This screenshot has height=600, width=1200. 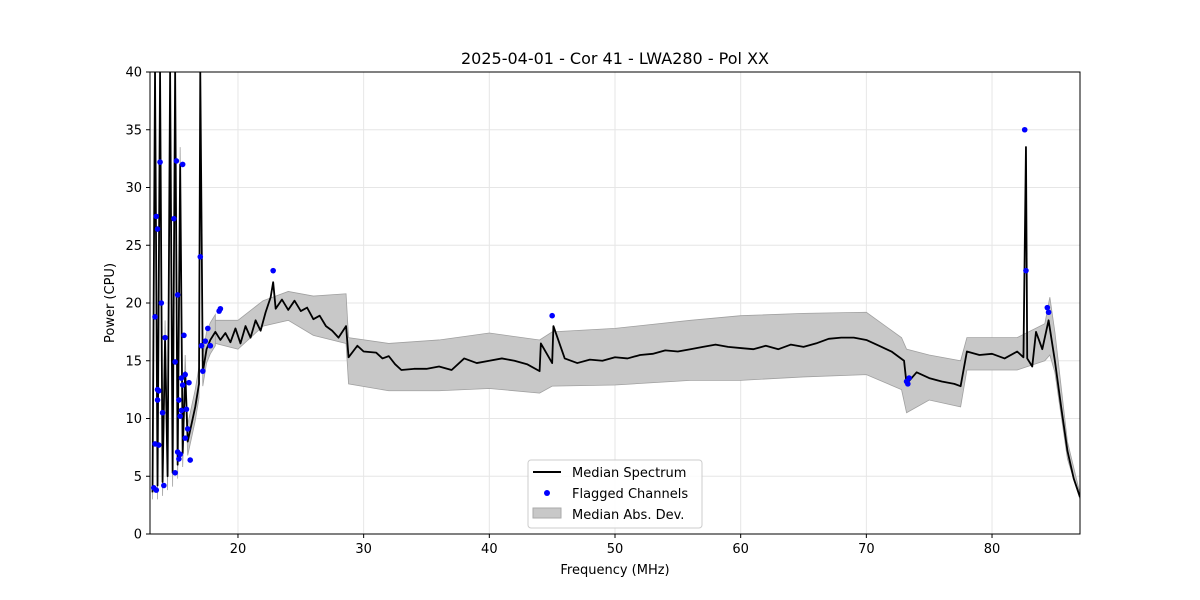 I want to click on y-tick-label: 0, so click(x=138, y=535).